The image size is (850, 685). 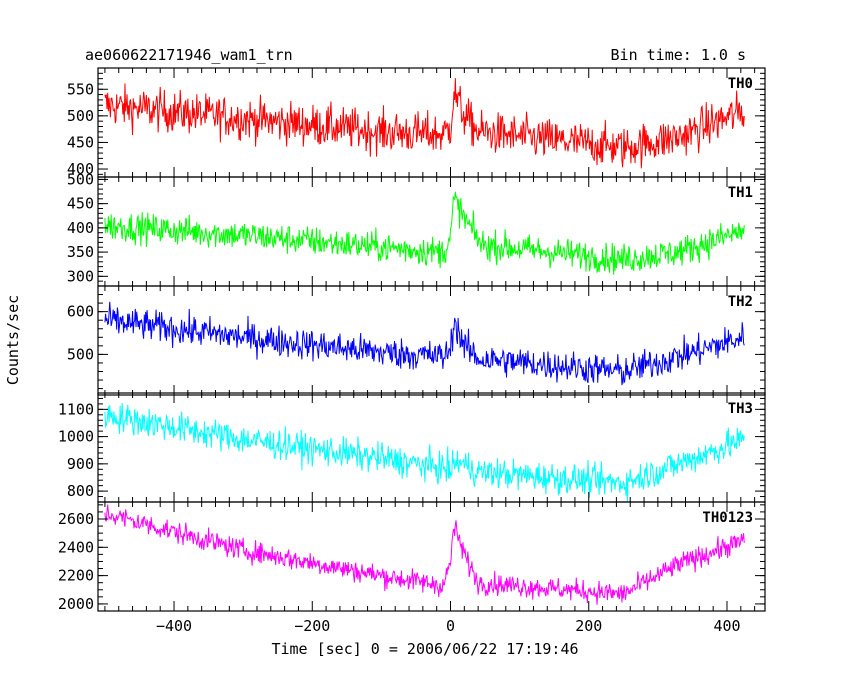 I want to click on panel-th0123: 2000 2200 2400 2600 TH0123, so click(x=412, y=557).